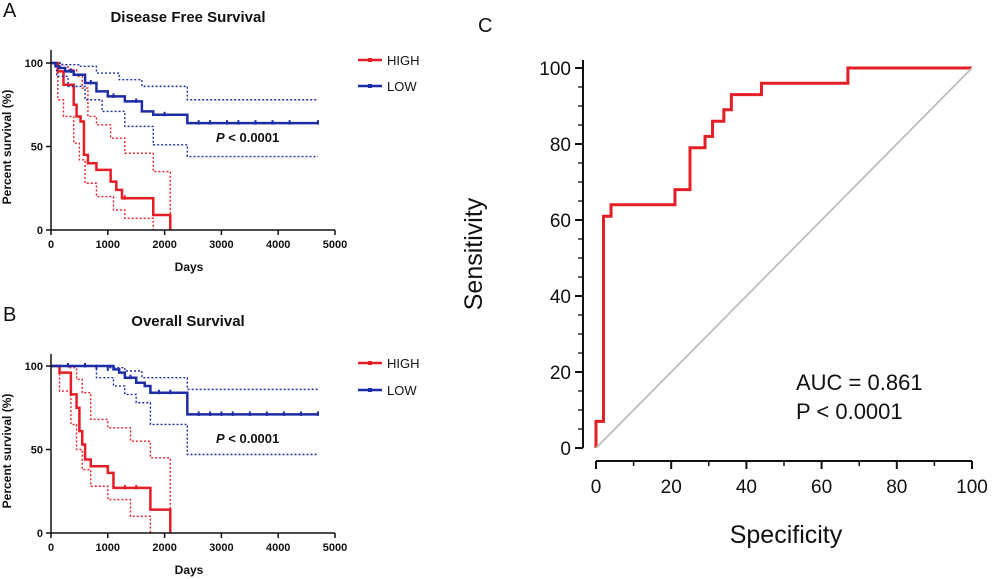 The width and height of the screenshot is (994, 579). I want to click on chart-title: Overall Survival, so click(187, 321).